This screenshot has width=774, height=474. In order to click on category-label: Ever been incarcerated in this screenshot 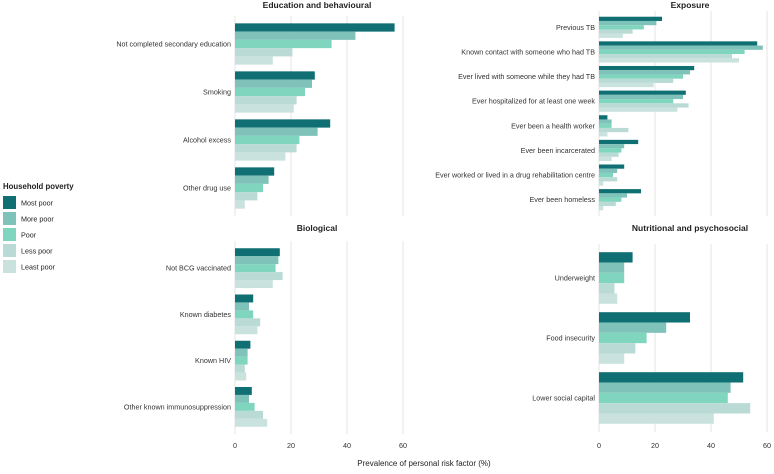, I will do `click(558, 150)`.